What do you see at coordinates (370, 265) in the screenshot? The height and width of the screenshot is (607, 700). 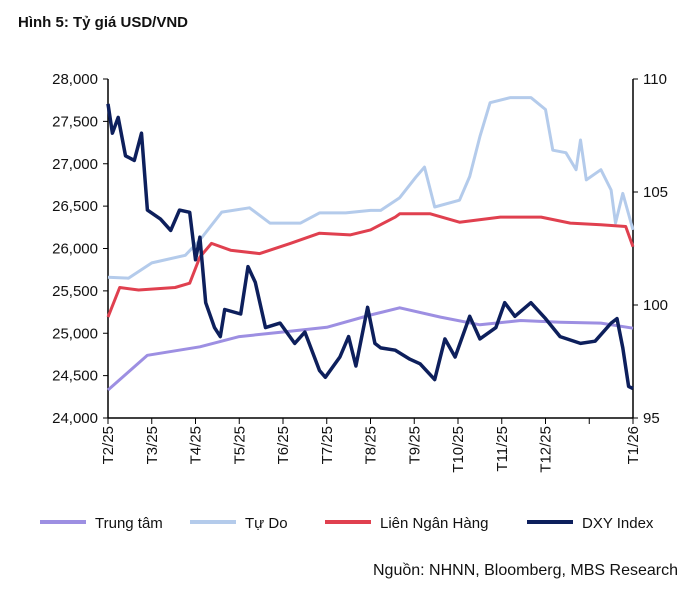 I see `series-line-li-n-ng-n-h-ng` at bounding box center [370, 265].